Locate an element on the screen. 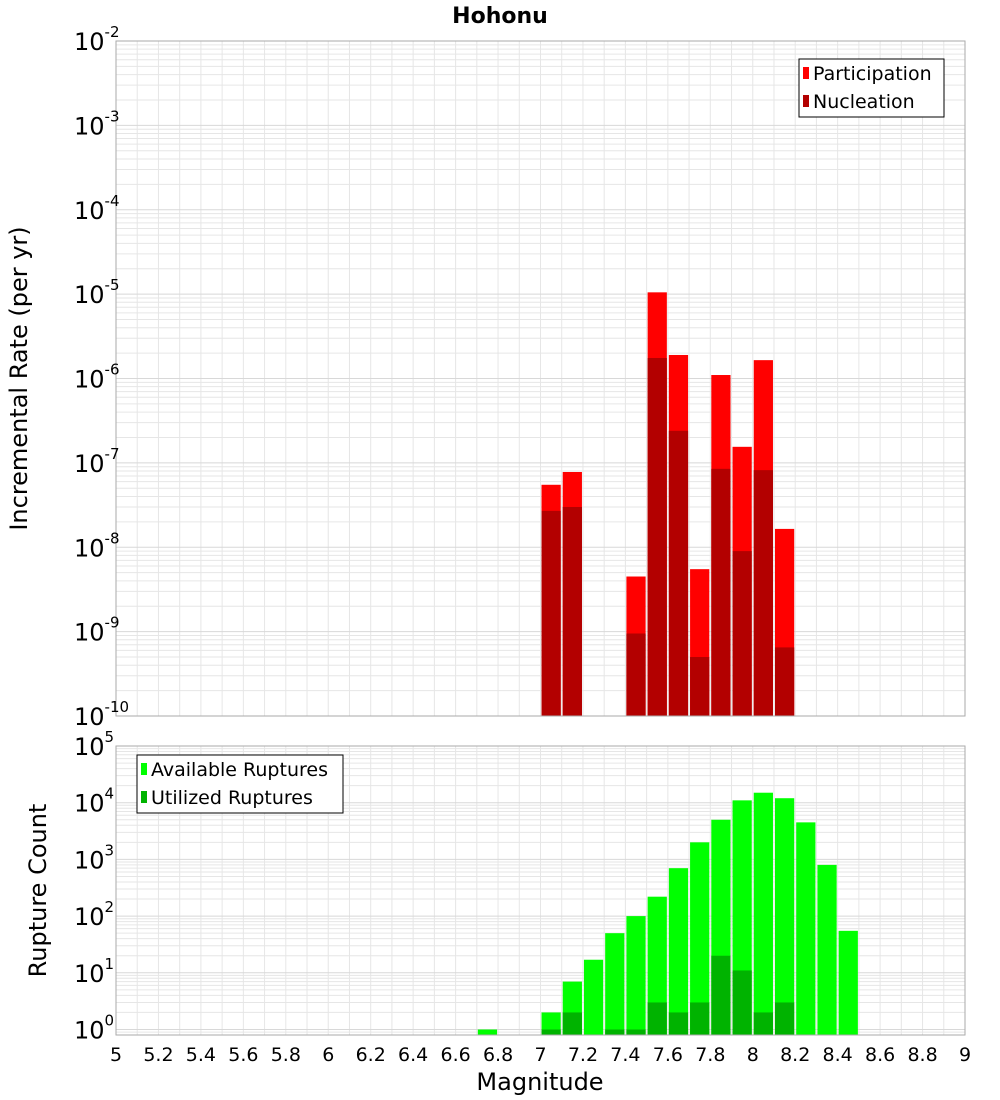 This screenshot has height=1100, width=1000. x-tick-label: 6.2 is located at coordinates (371, 1055).